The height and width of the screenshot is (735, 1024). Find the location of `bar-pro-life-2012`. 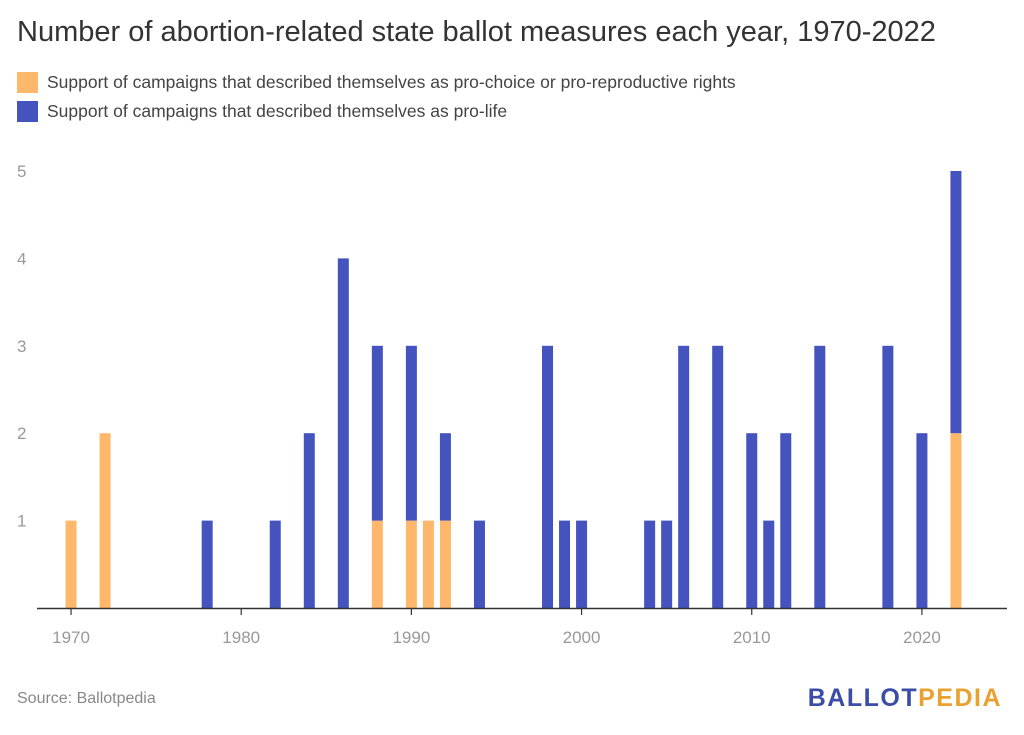

bar-pro-life-2012 is located at coordinates (786, 520).